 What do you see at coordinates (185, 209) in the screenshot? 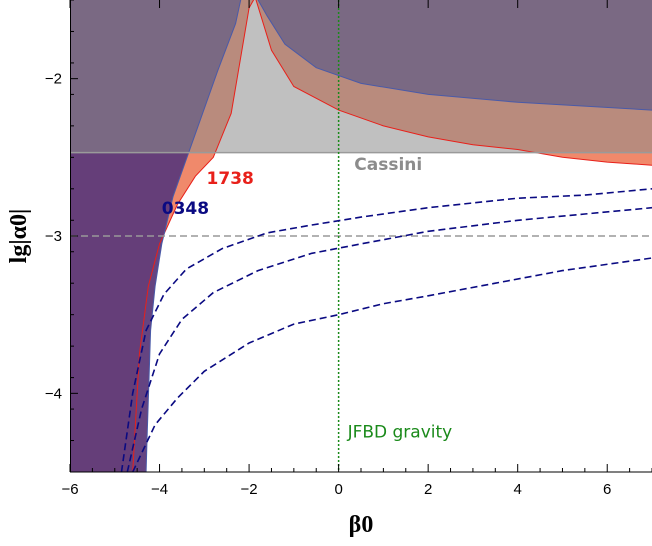
I see `psr0348-label: 0348` at bounding box center [185, 209].